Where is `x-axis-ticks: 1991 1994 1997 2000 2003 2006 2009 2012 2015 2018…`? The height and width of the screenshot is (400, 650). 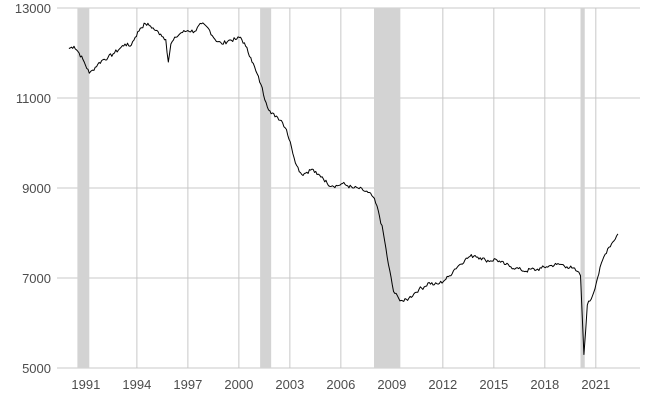
x-axis-ticks: 1991 1994 1997 2000 2003 2006 2009 2012 2015 2018… is located at coordinates (340, 384).